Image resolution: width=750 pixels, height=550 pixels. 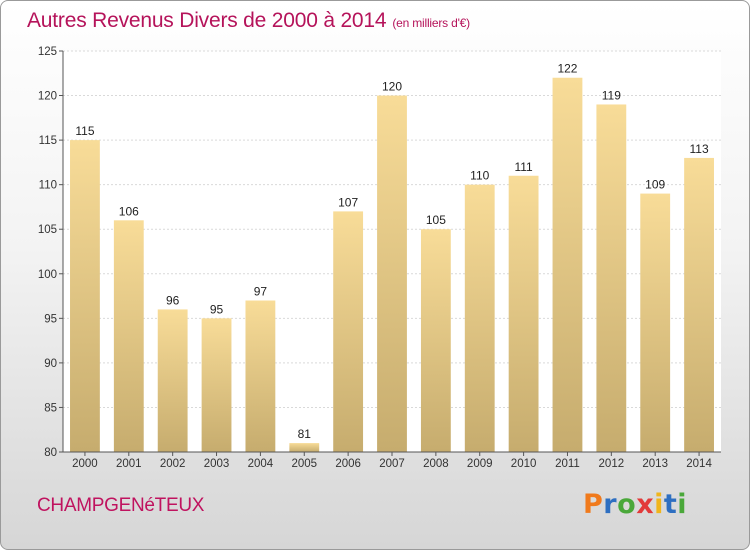 I want to click on bar-value-label: 119, so click(x=611, y=95).